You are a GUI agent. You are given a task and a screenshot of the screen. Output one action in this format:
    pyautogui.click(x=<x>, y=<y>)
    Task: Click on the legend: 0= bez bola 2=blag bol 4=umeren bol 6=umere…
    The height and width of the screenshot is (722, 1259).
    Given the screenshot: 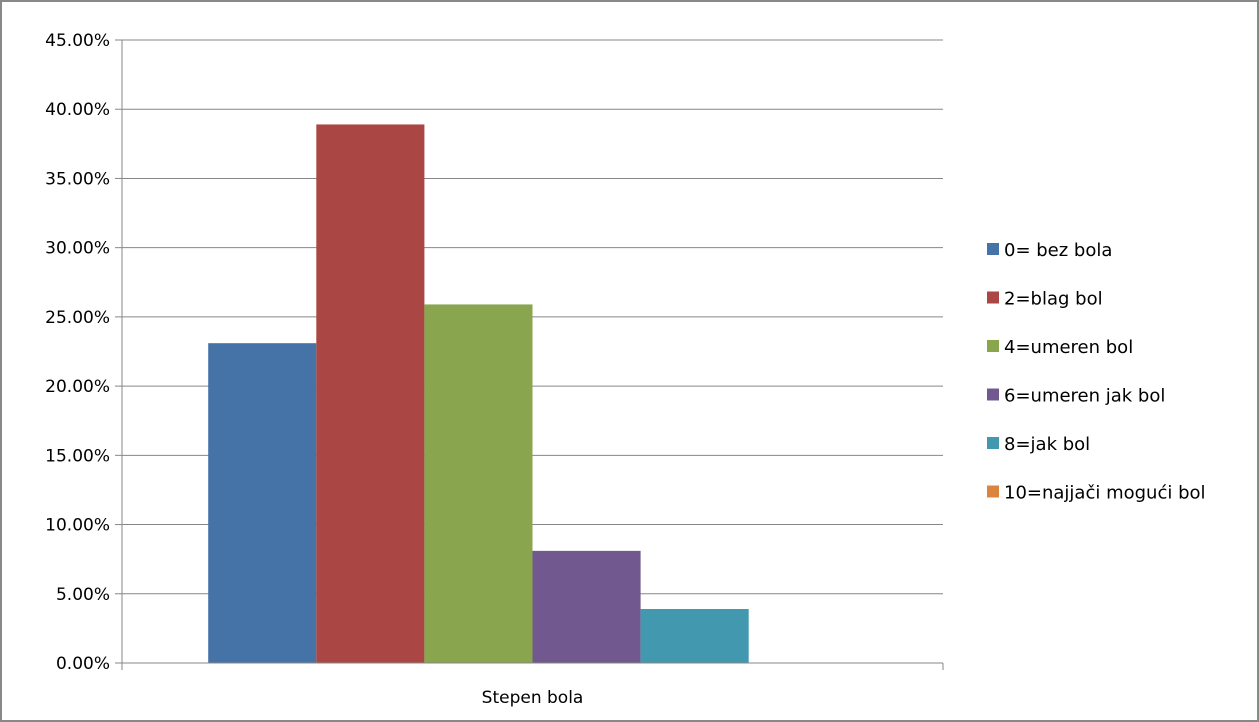 What is the action you would take?
    pyautogui.click(x=1096, y=372)
    